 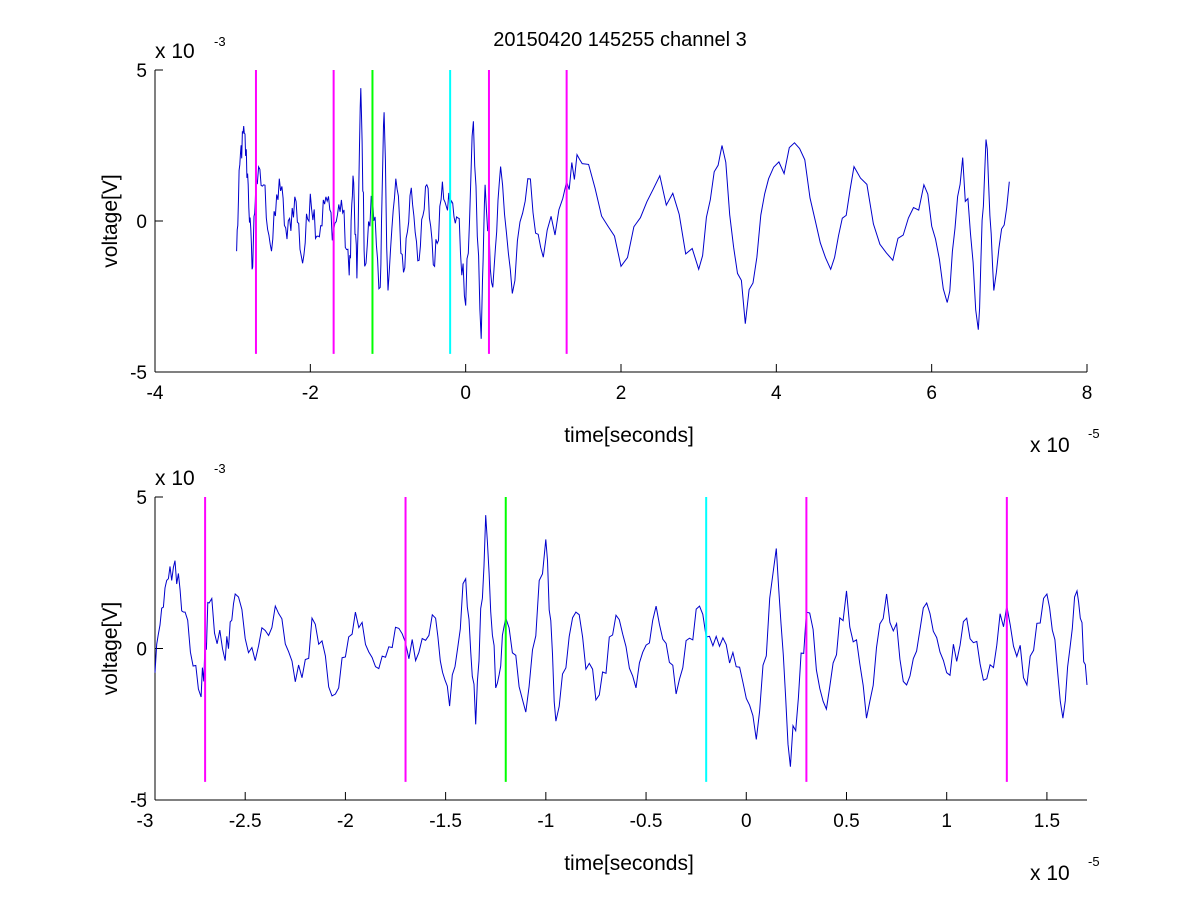 What do you see at coordinates (1047, 821) in the screenshot?
I see `x-tick-label: 1.5` at bounding box center [1047, 821].